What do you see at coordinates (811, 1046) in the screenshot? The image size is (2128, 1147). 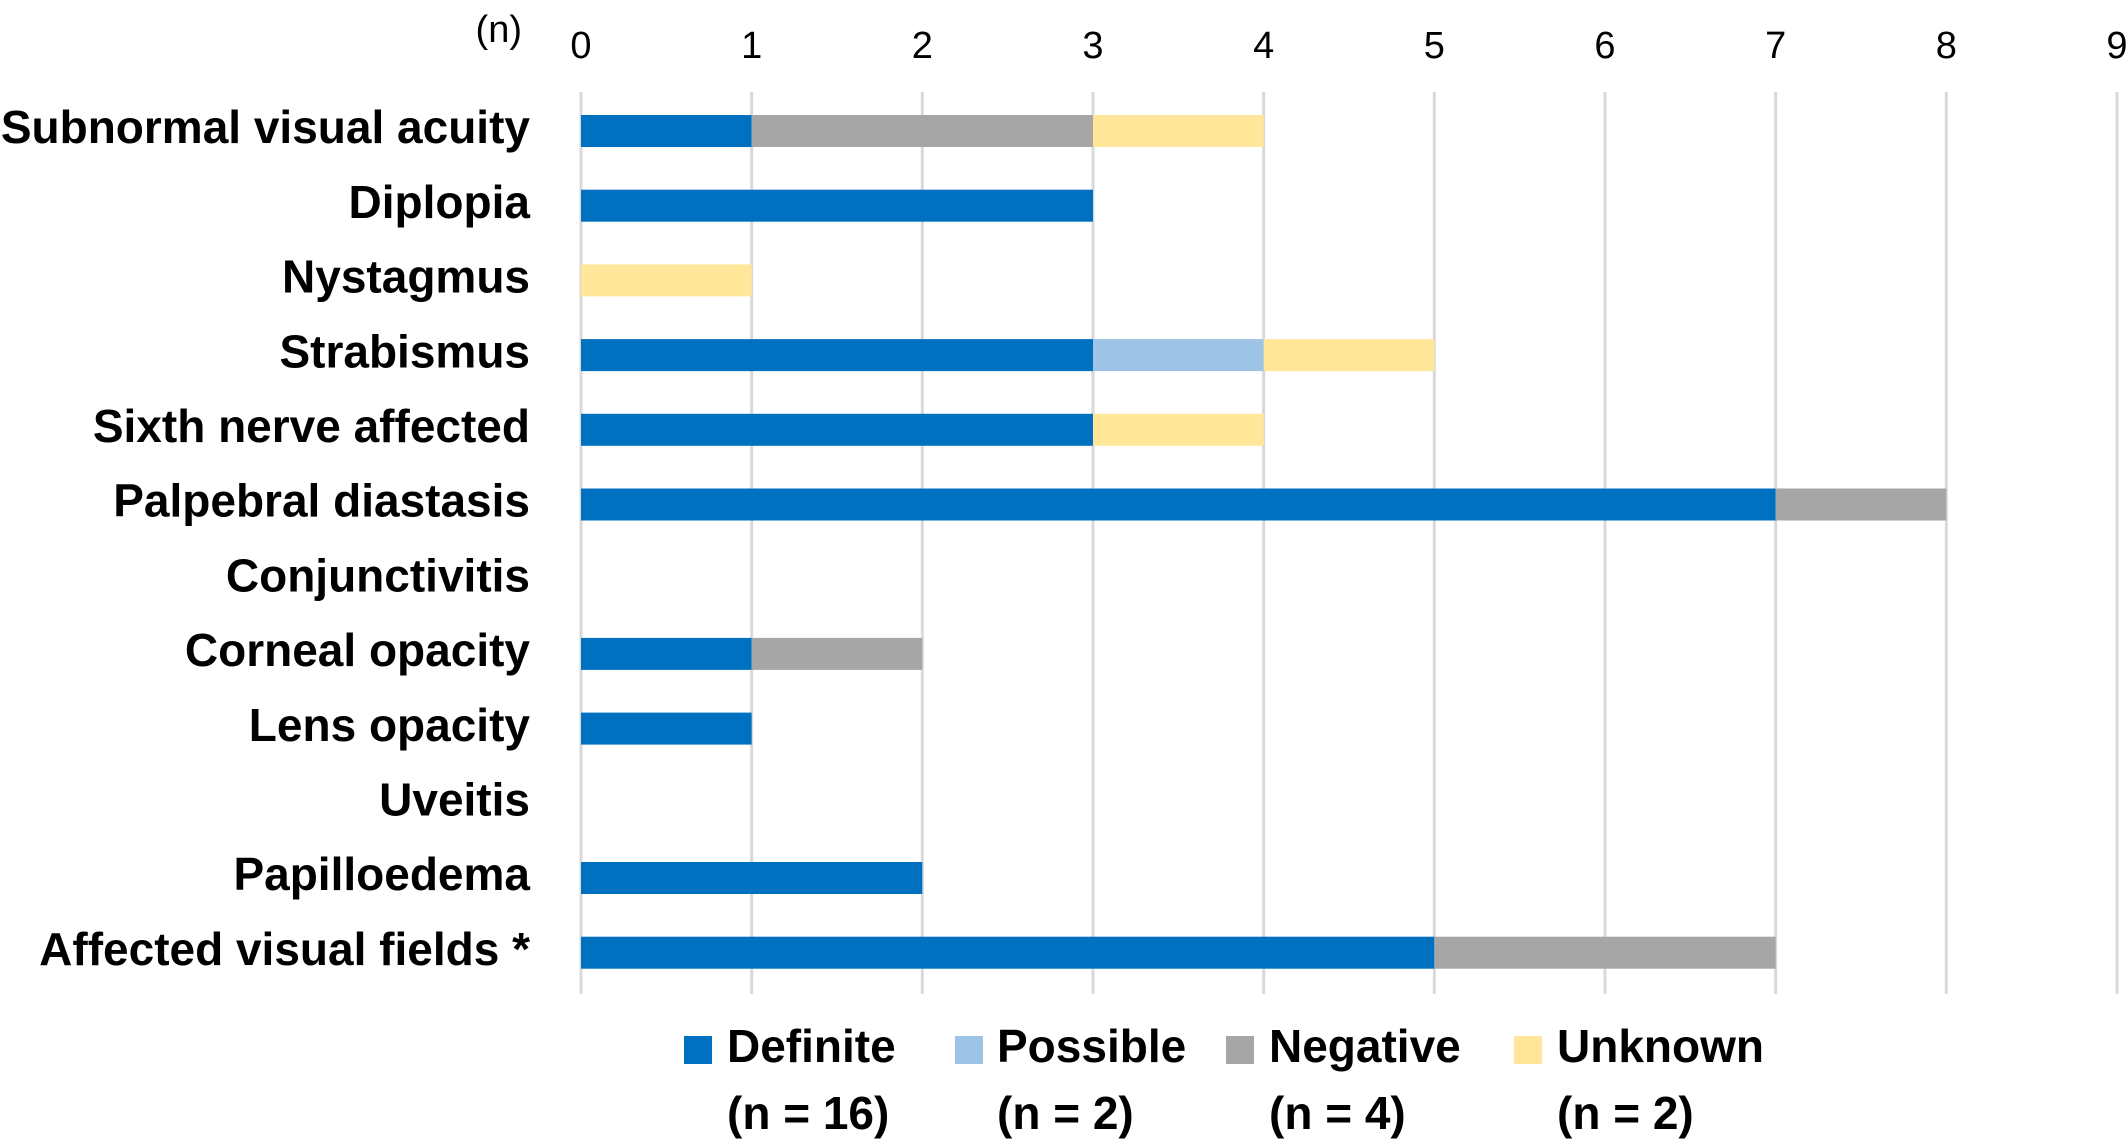 I see `legend-label-definite: Definite` at bounding box center [811, 1046].